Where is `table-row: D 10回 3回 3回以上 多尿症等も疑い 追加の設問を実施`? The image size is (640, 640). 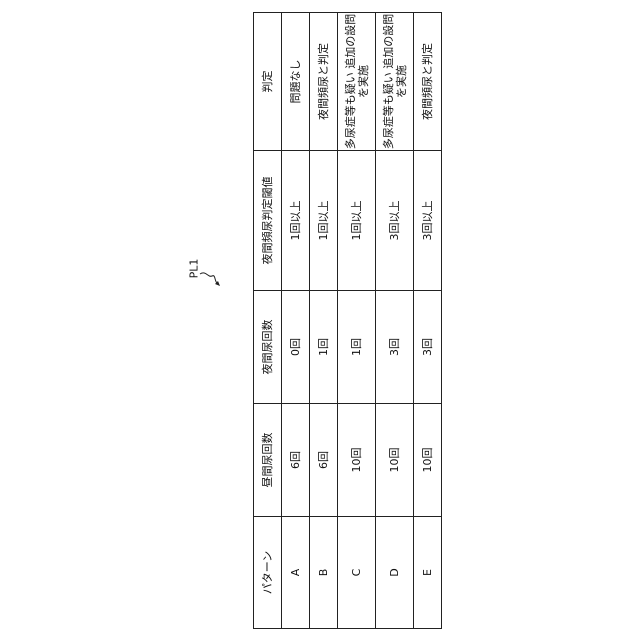
table-row: D 10回 3回 3回以上 多尿症等も疑い 追加の設問を実施 is located at coordinates (394, 320).